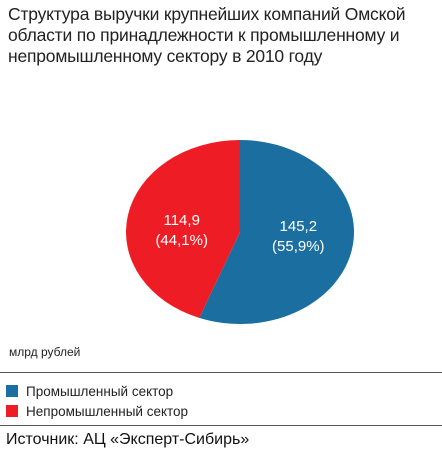 The width and height of the screenshot is (442, 463). What do you see at coordinates (100, 391) in the screenshot?
I see `legend-label-industrial: Промышленный сектор` at bounding box center [100, 391].